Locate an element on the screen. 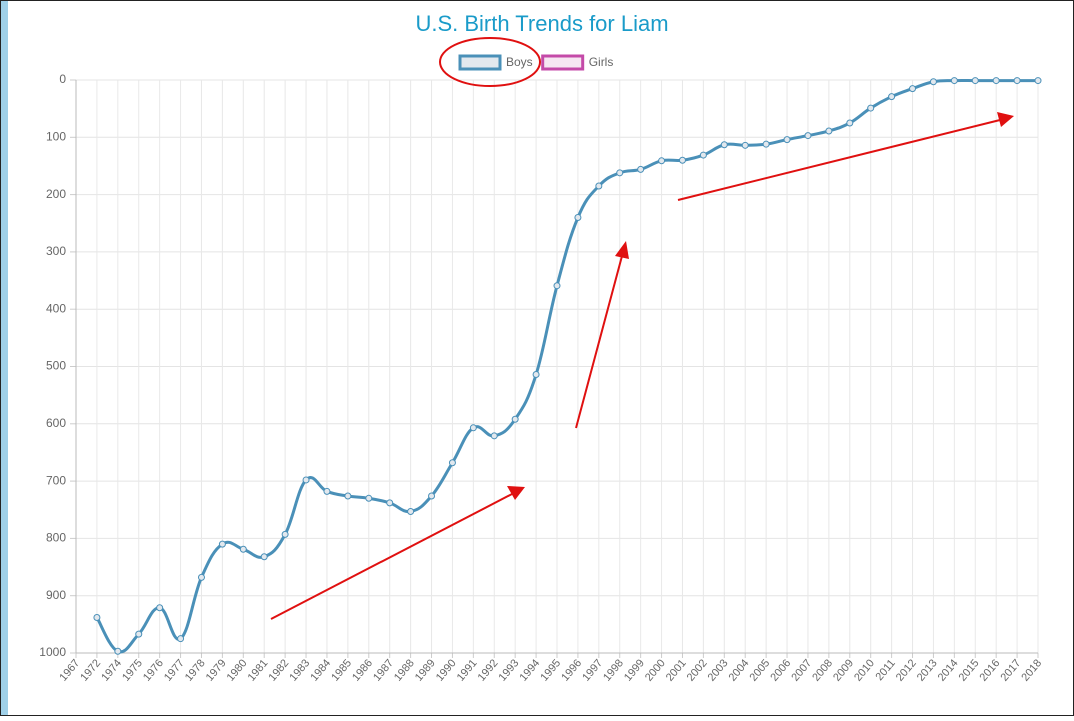 The image size is (1074, 721). y-tick-label: 0 is located at coordinates (62, 79).